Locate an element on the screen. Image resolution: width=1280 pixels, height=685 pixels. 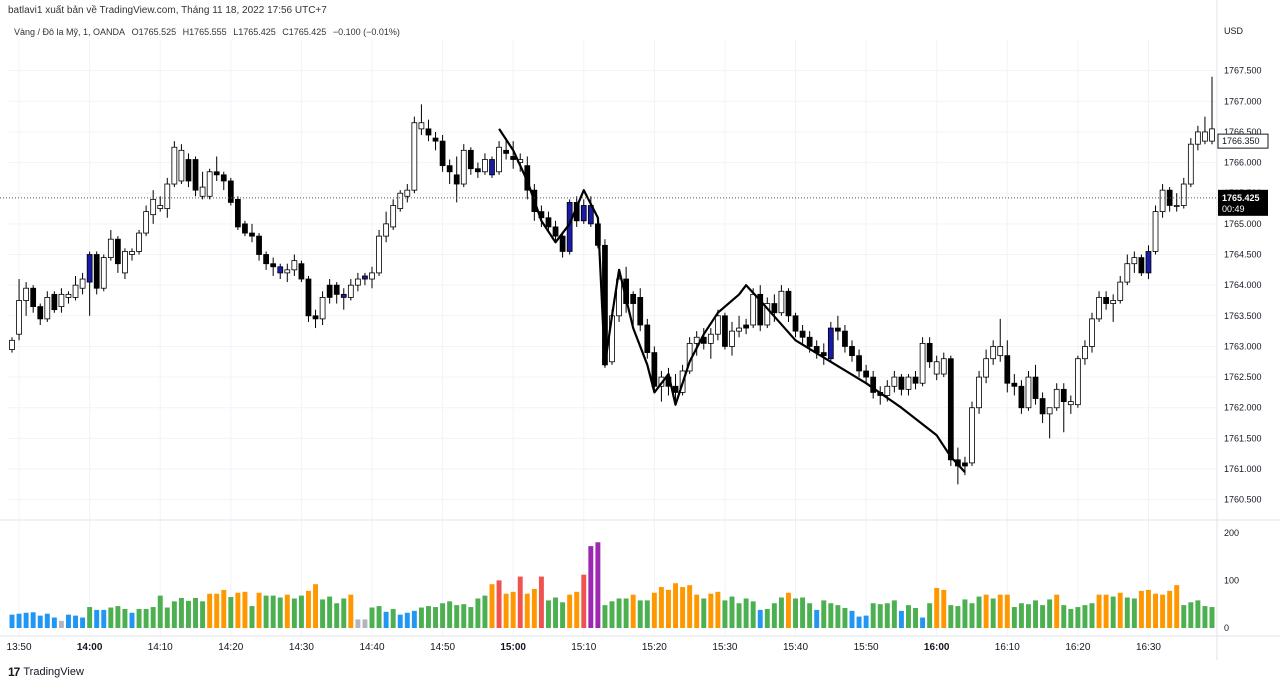
legend-low: L1765.425 is located at coordinates (254, 32).